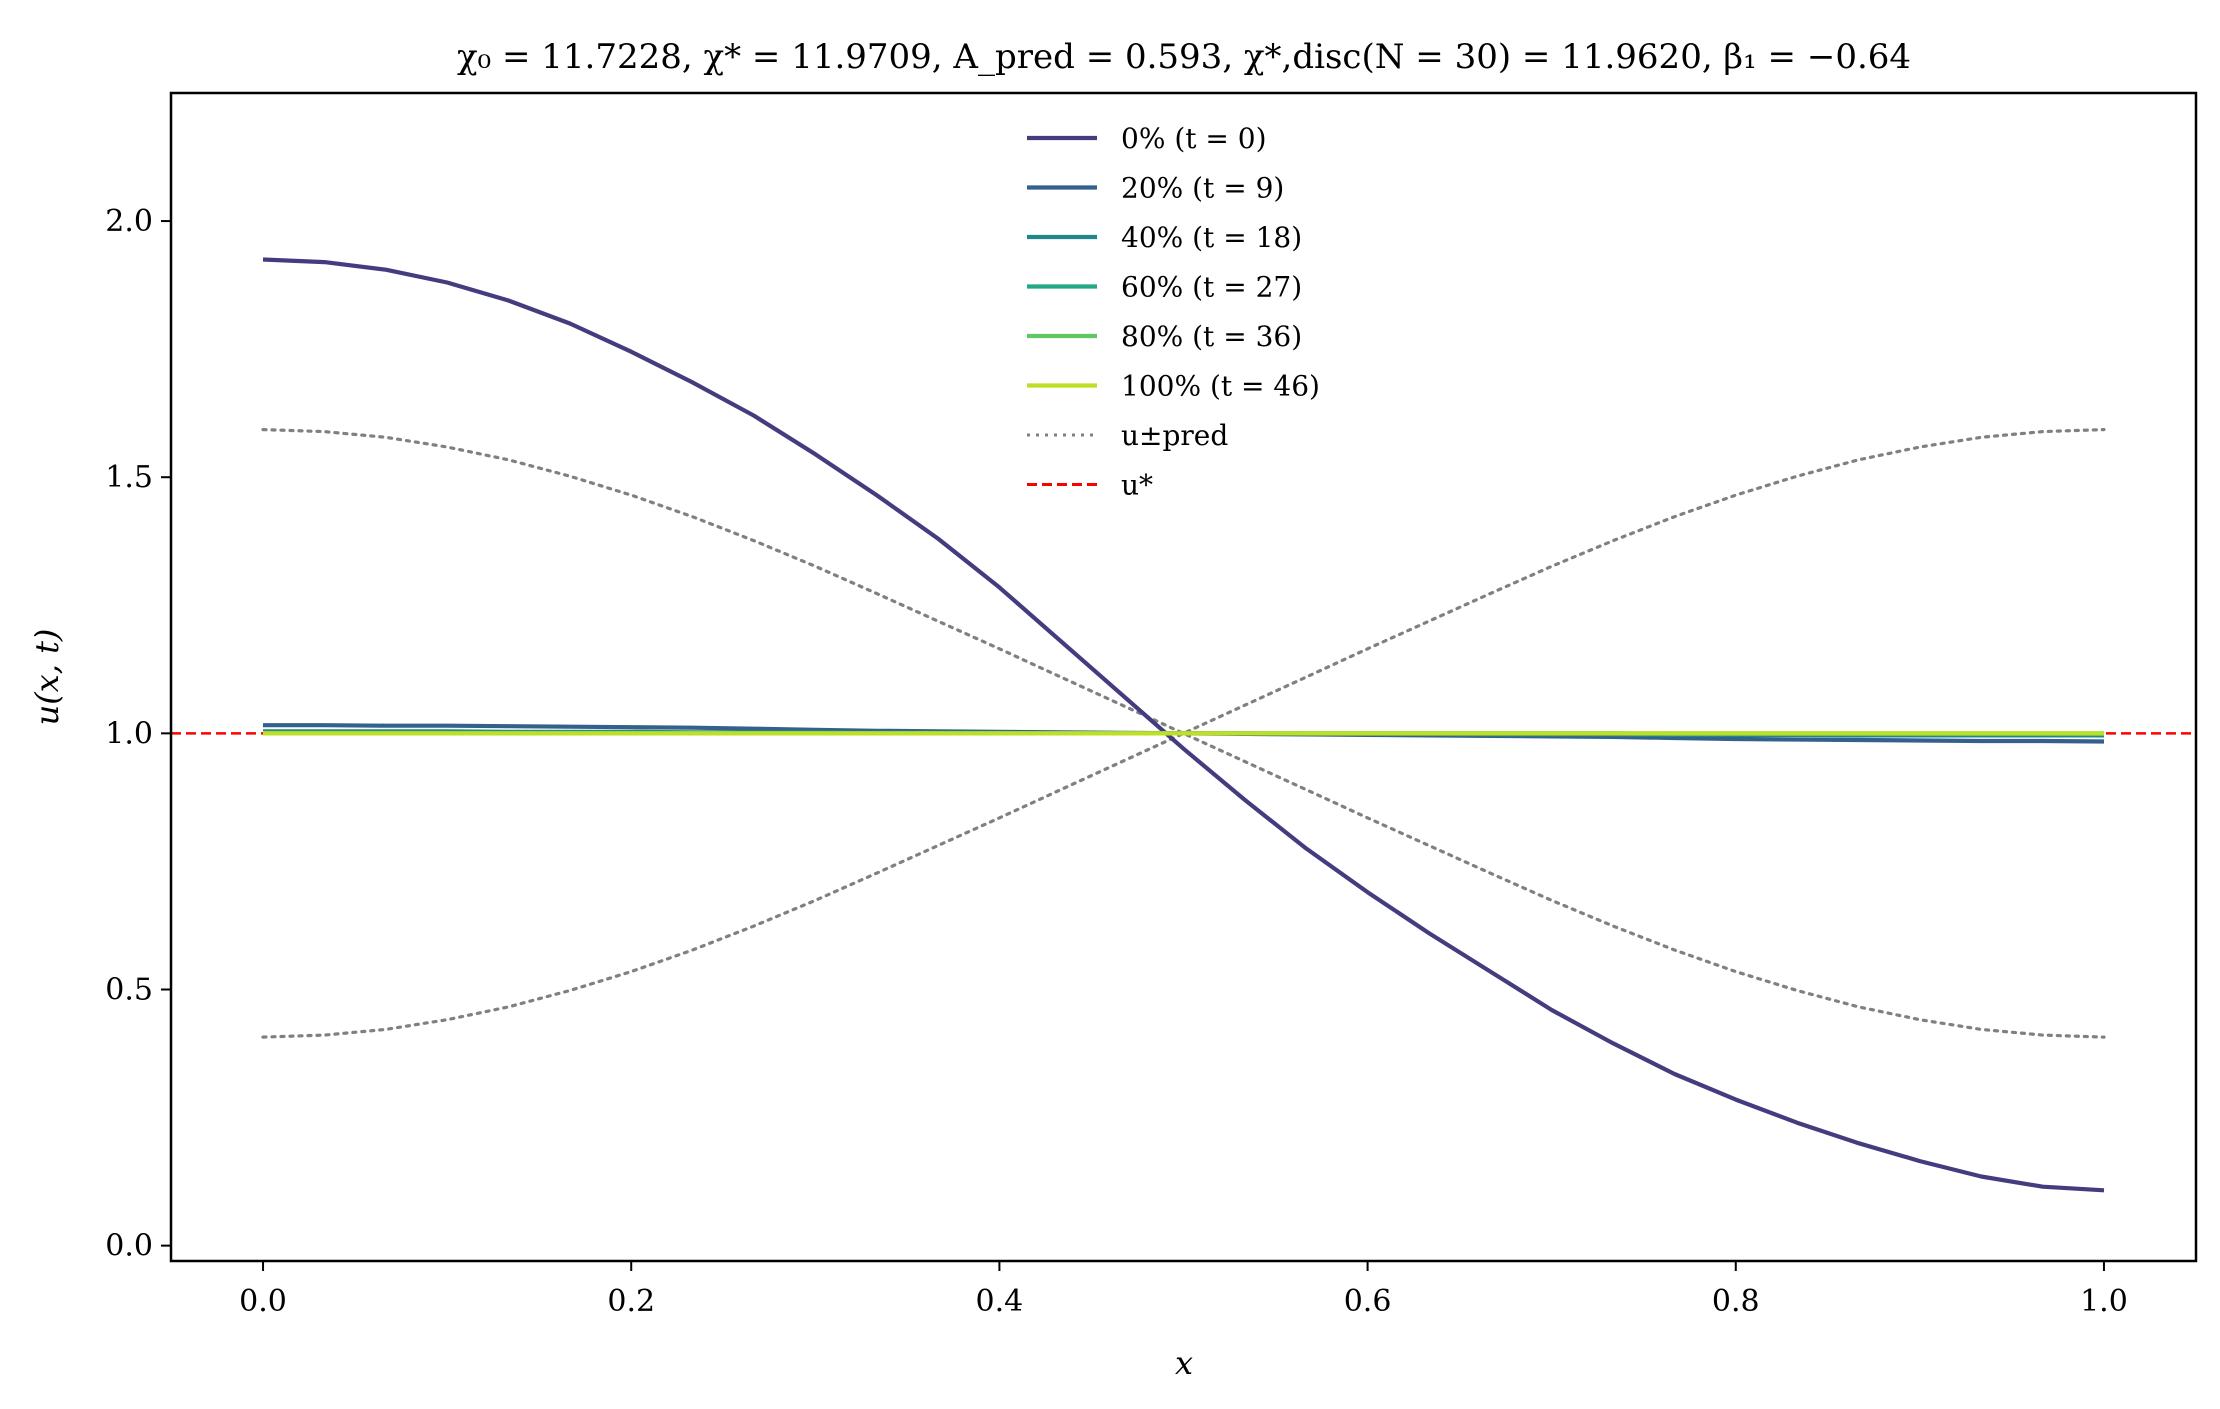 The width and height of the screenshot is (2220, 1409). I want to click on x-tick-label: 1.0, so click(2104, 1301).